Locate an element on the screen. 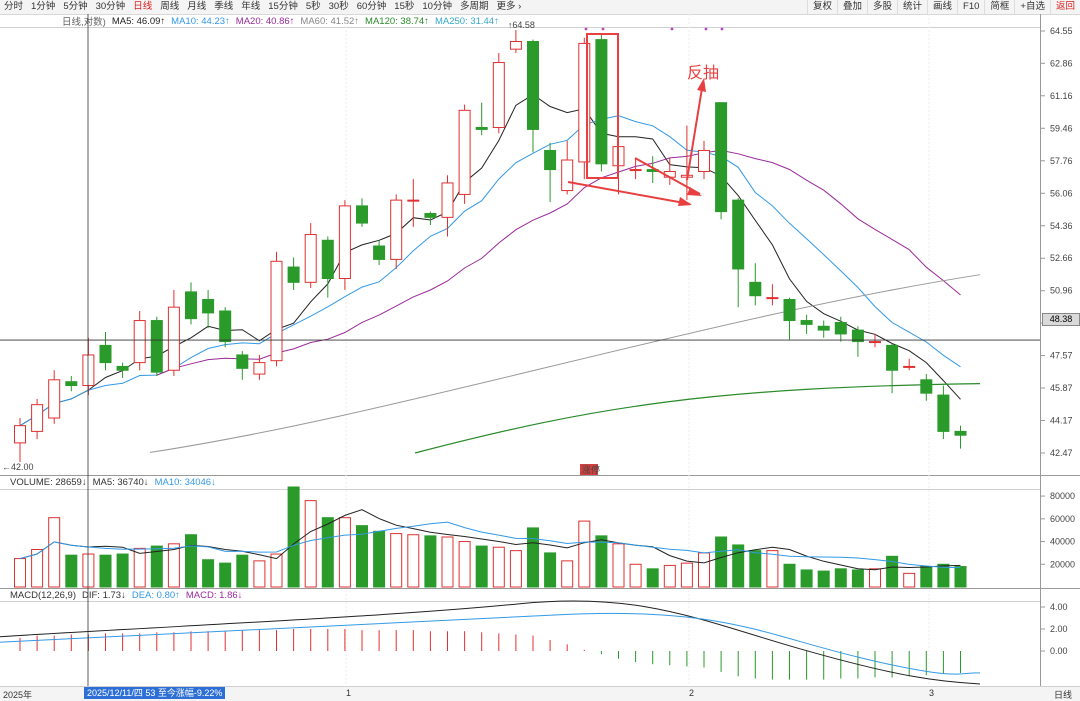  tool-buttons: 复权 叠加 多股 统计 画线 F10 简框 +自选 返回 is located at coordinates (943, 7).